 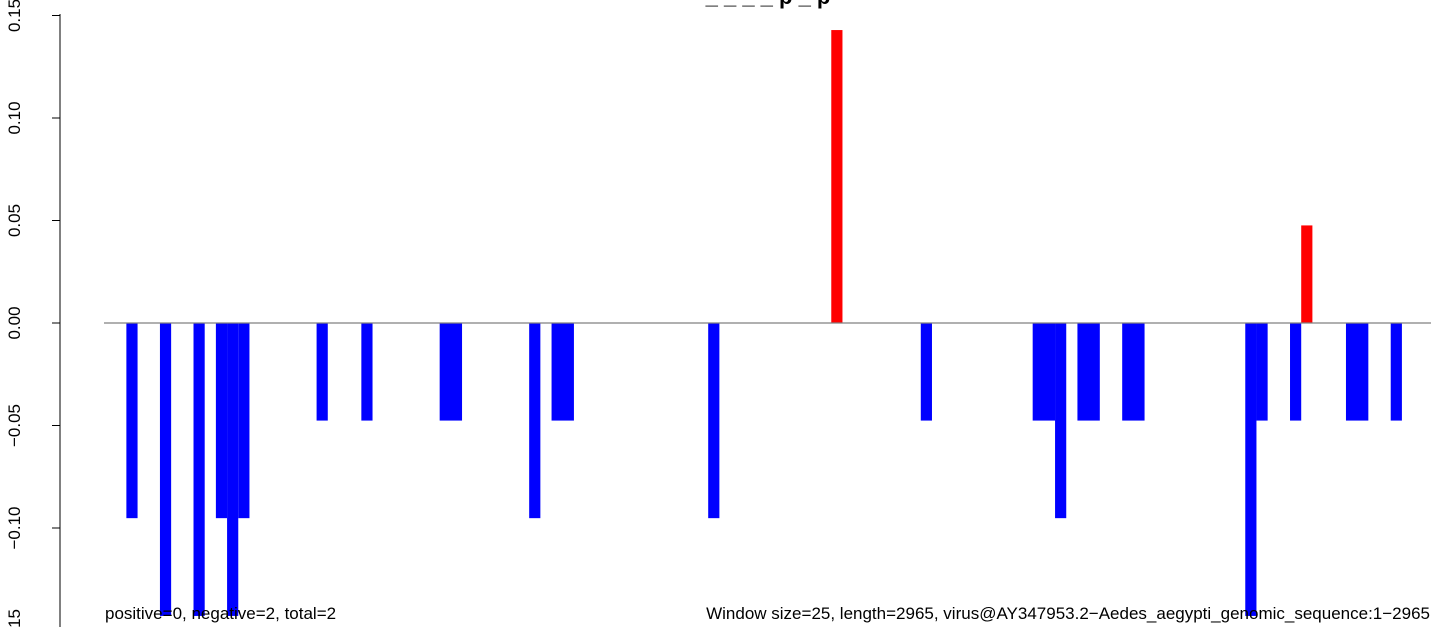 I want to click on y-tick-label: 0.05, so click(x=14, y=220).